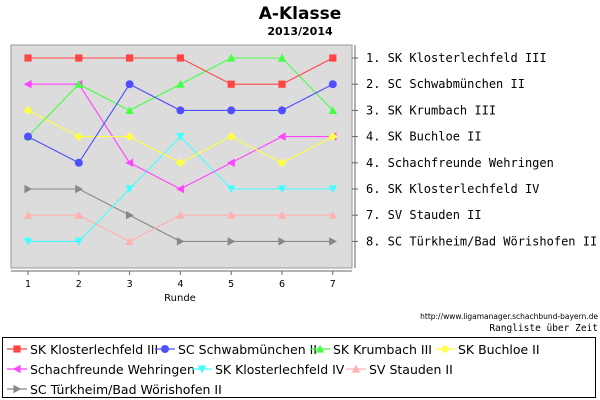 The width and height of the screenshot is (600, 400). What do you see at coordinates (300, 31) in the screenshot?
I see `chart-subtitle: 2013/2014` at bounding box center [300, 31].